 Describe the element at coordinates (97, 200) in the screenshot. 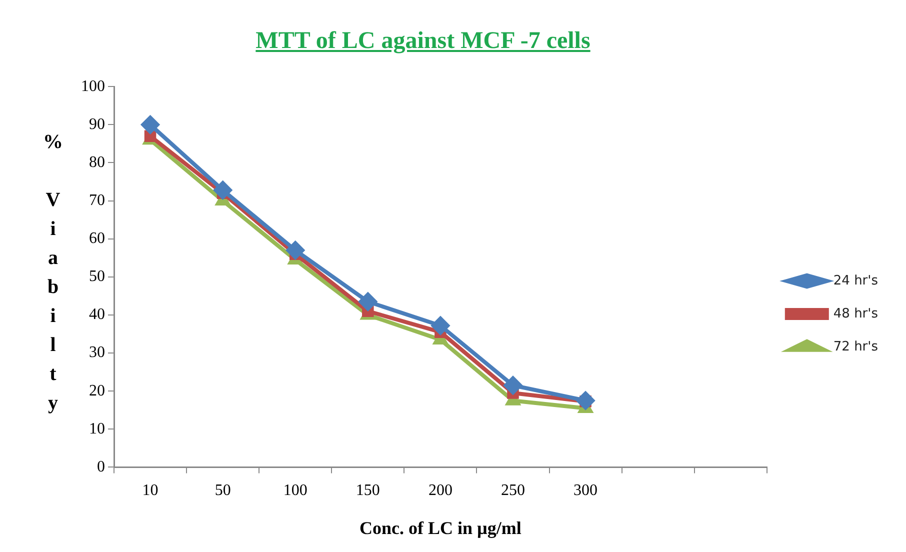

I see `y-tick-label: 70` at that location.